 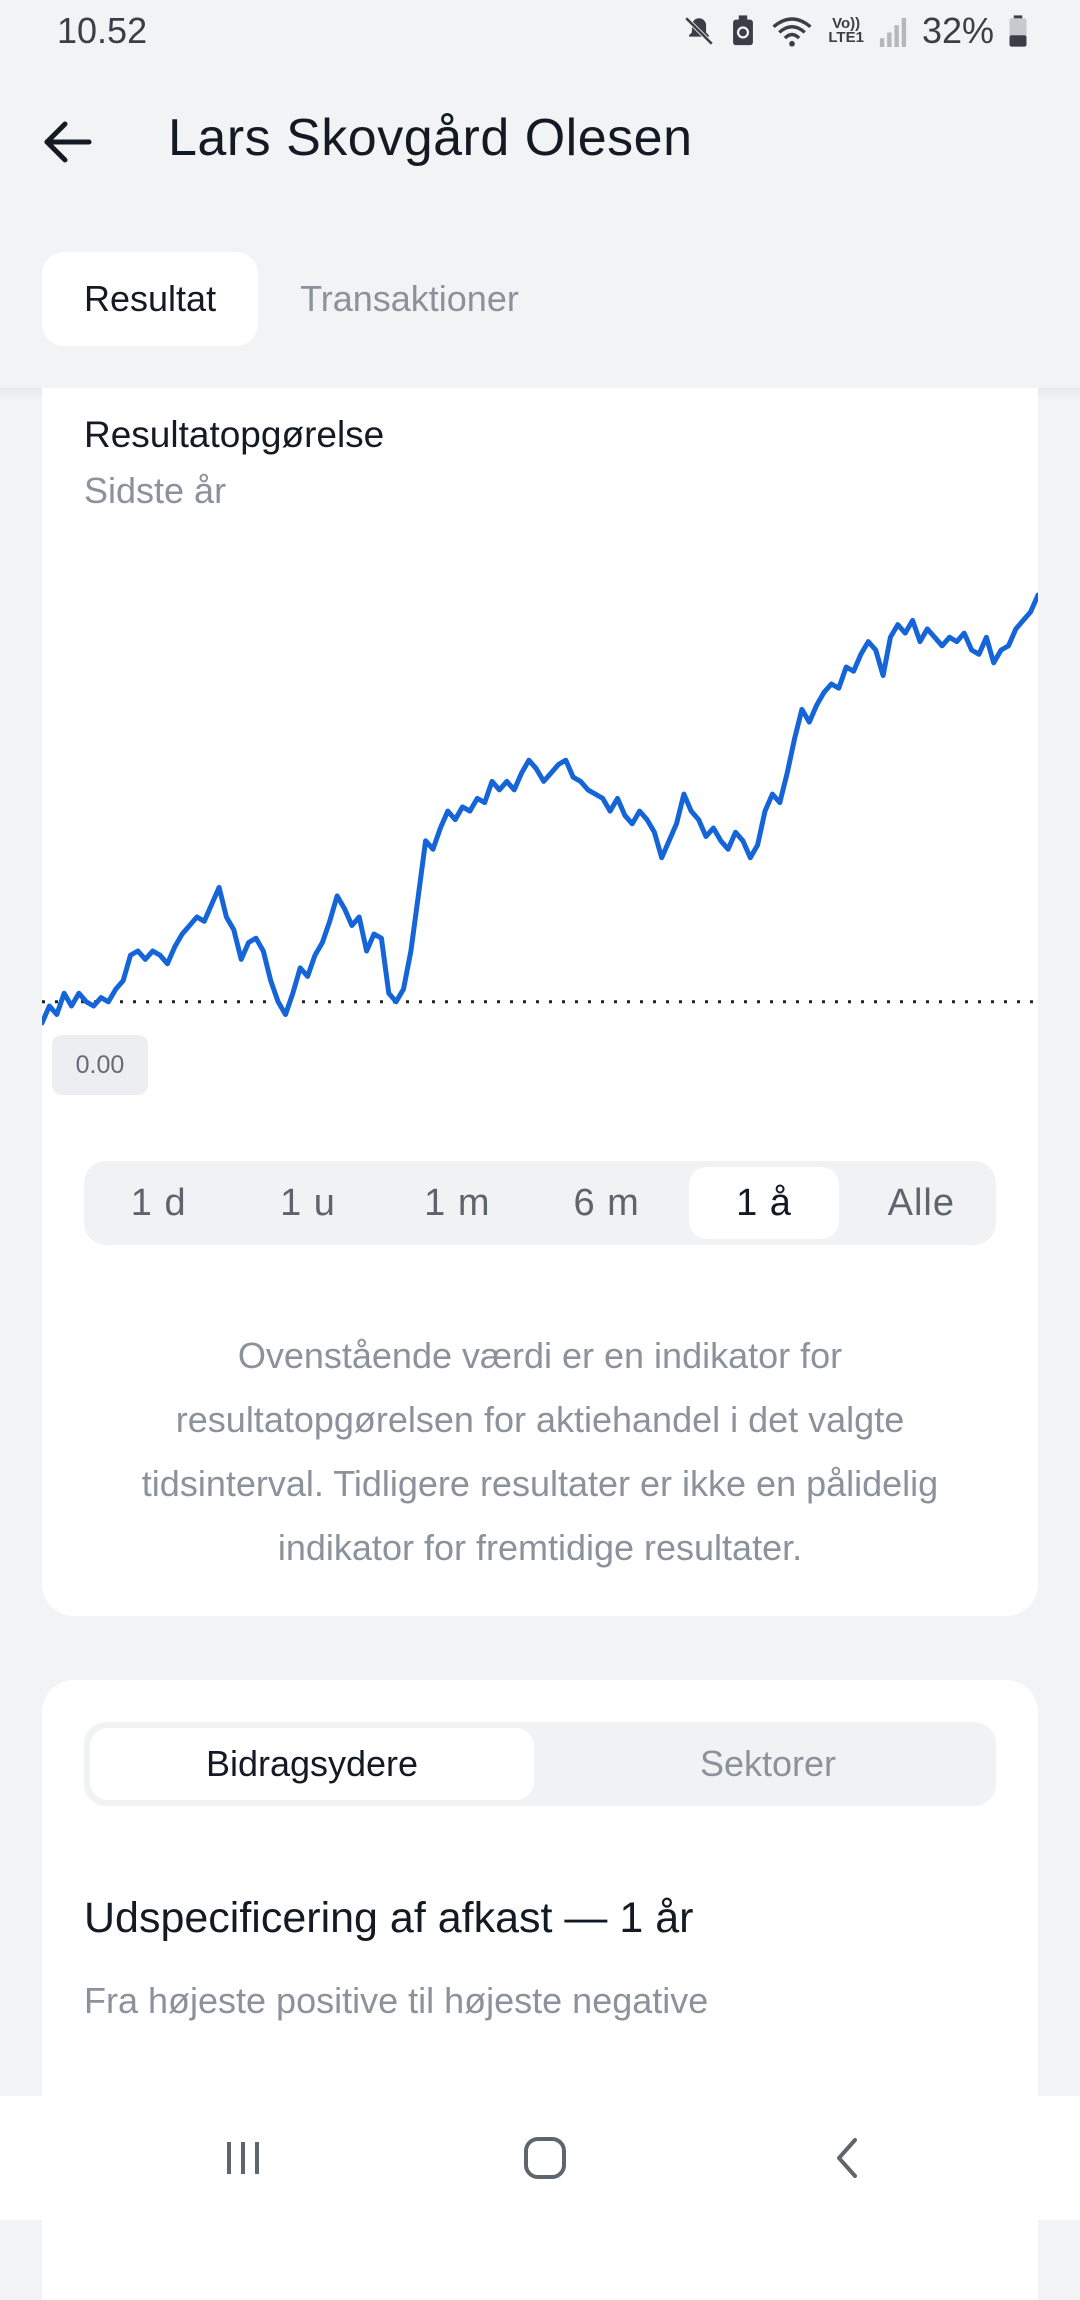 I want to click on wifi-icon, so click(x=792, y=32).